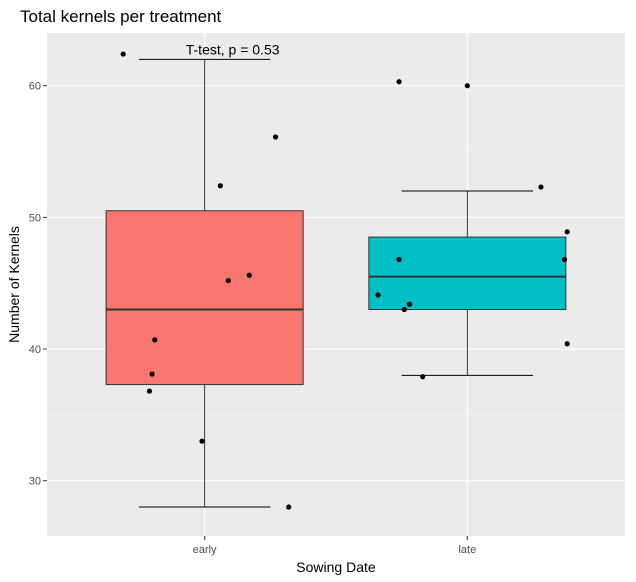  What do you see at coordinates (35, 87) in the screenshot?
I see `y-tick-label: 60` at bounding box center [35, 87].